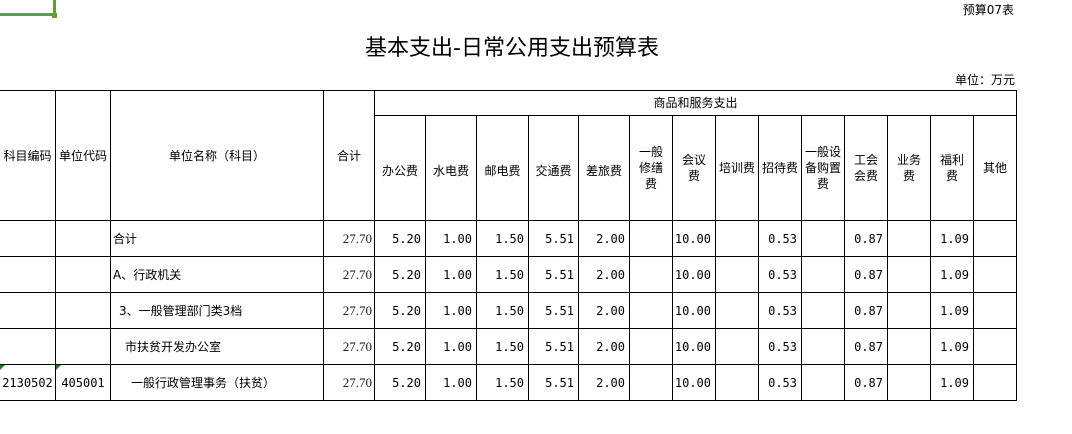  What do you see at coordinates (984, 80) in the screenshot?
I see `unit-label: 单位：万元` at bounding box center [984, 80].